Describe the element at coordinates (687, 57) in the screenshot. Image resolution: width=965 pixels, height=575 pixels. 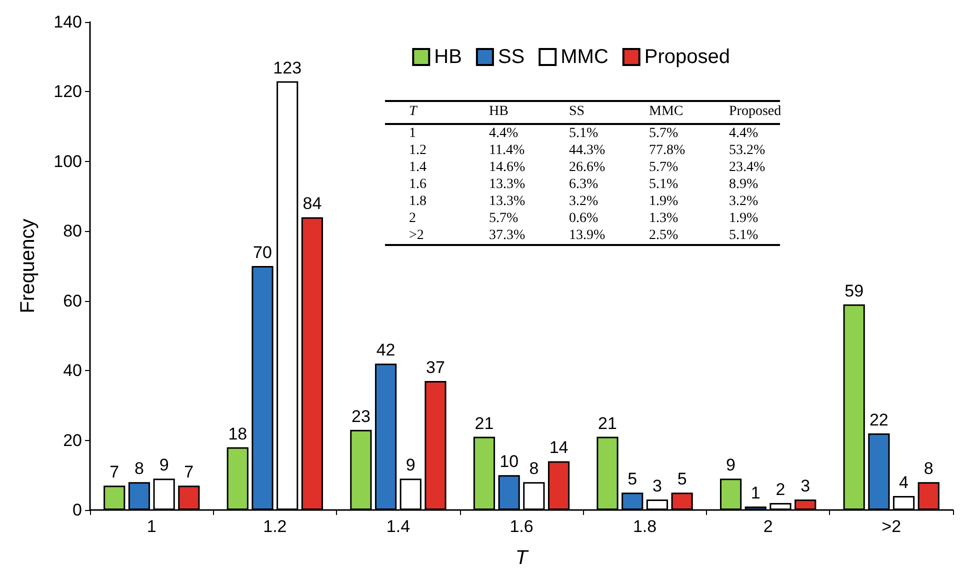
I see `legend-label: Proposed` at that location.